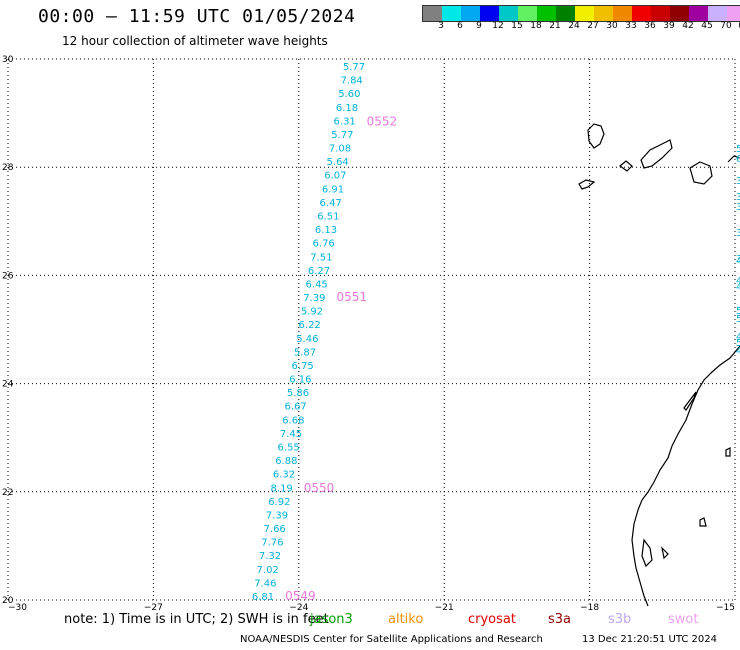 The width and height of the screenshot is (740, 650). I want to click on edge-swh-value: 4.5, so click(738, 351).